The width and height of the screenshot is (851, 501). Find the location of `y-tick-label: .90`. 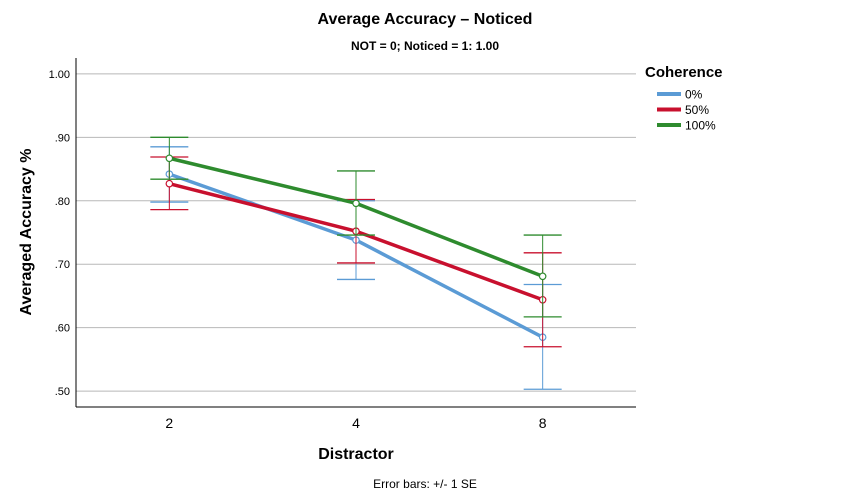

y-tick-label: .90 is located at coordinates (62, 138).